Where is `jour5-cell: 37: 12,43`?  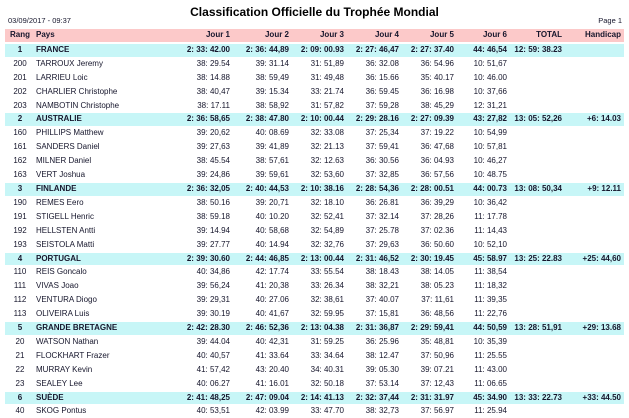
jour5-cell: 37: 12,43 is located at coordinates (429, 384).